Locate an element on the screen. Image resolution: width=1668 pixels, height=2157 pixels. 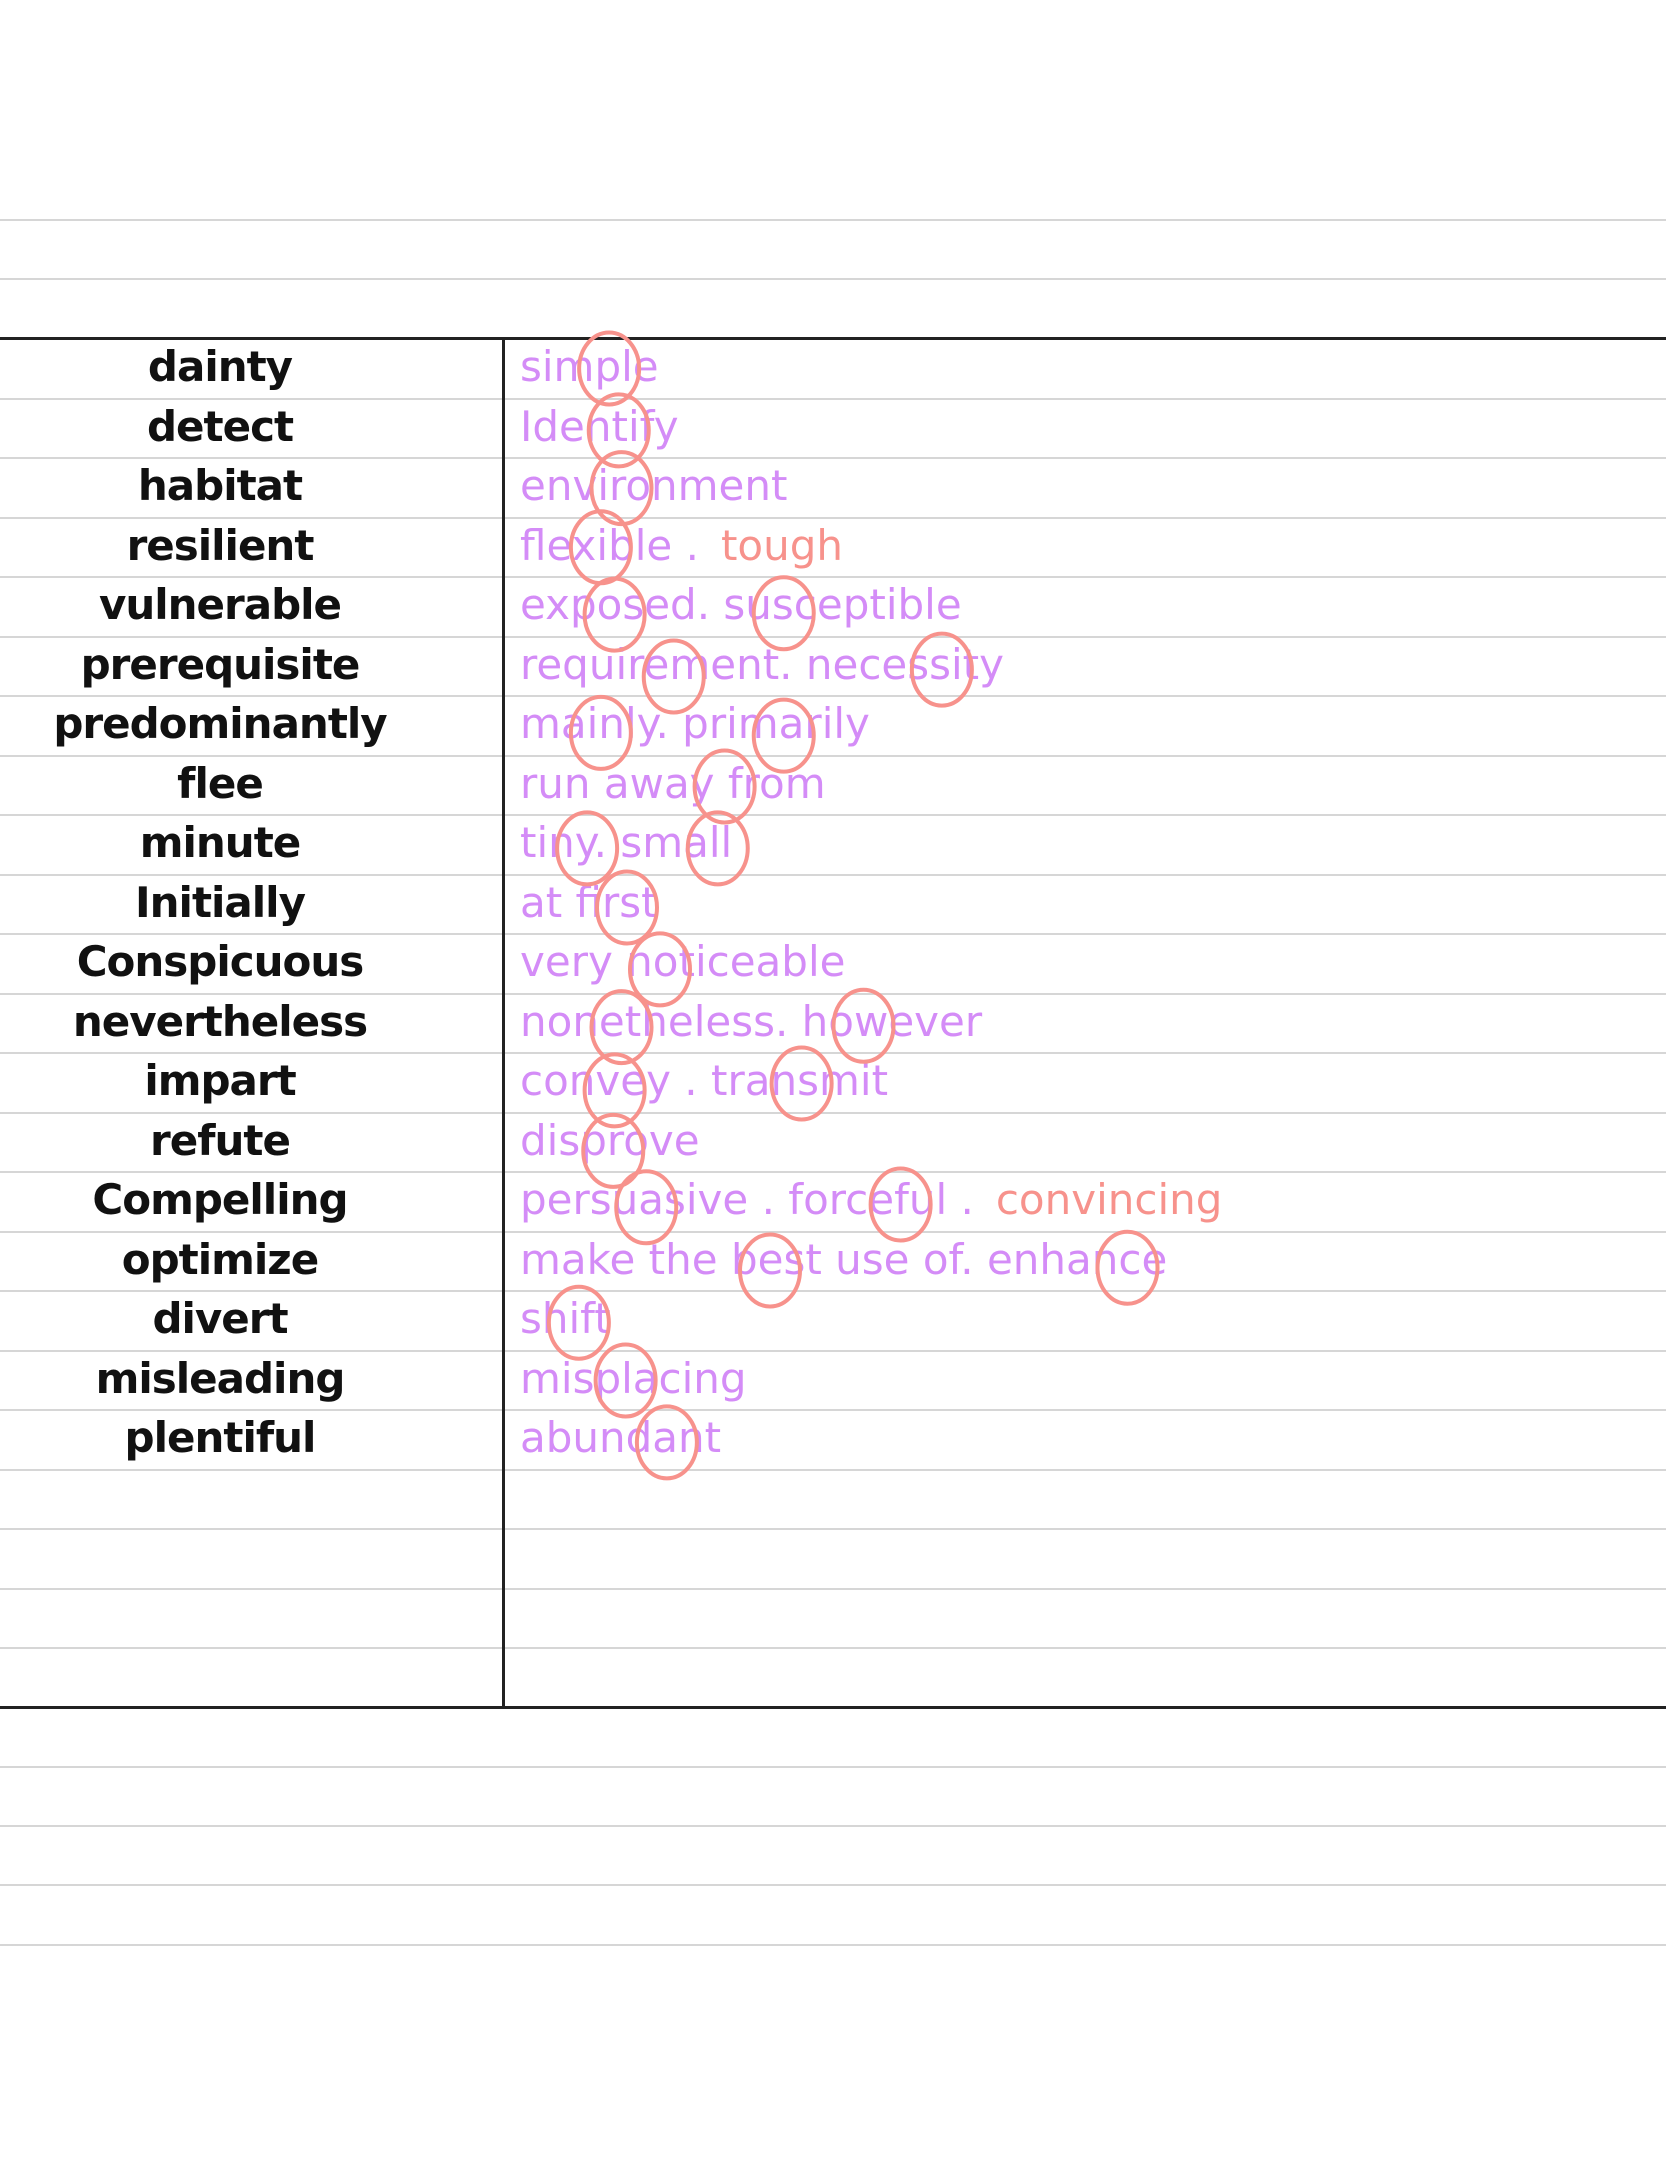
vocab-term: minute is located at coordinates (220, 842).